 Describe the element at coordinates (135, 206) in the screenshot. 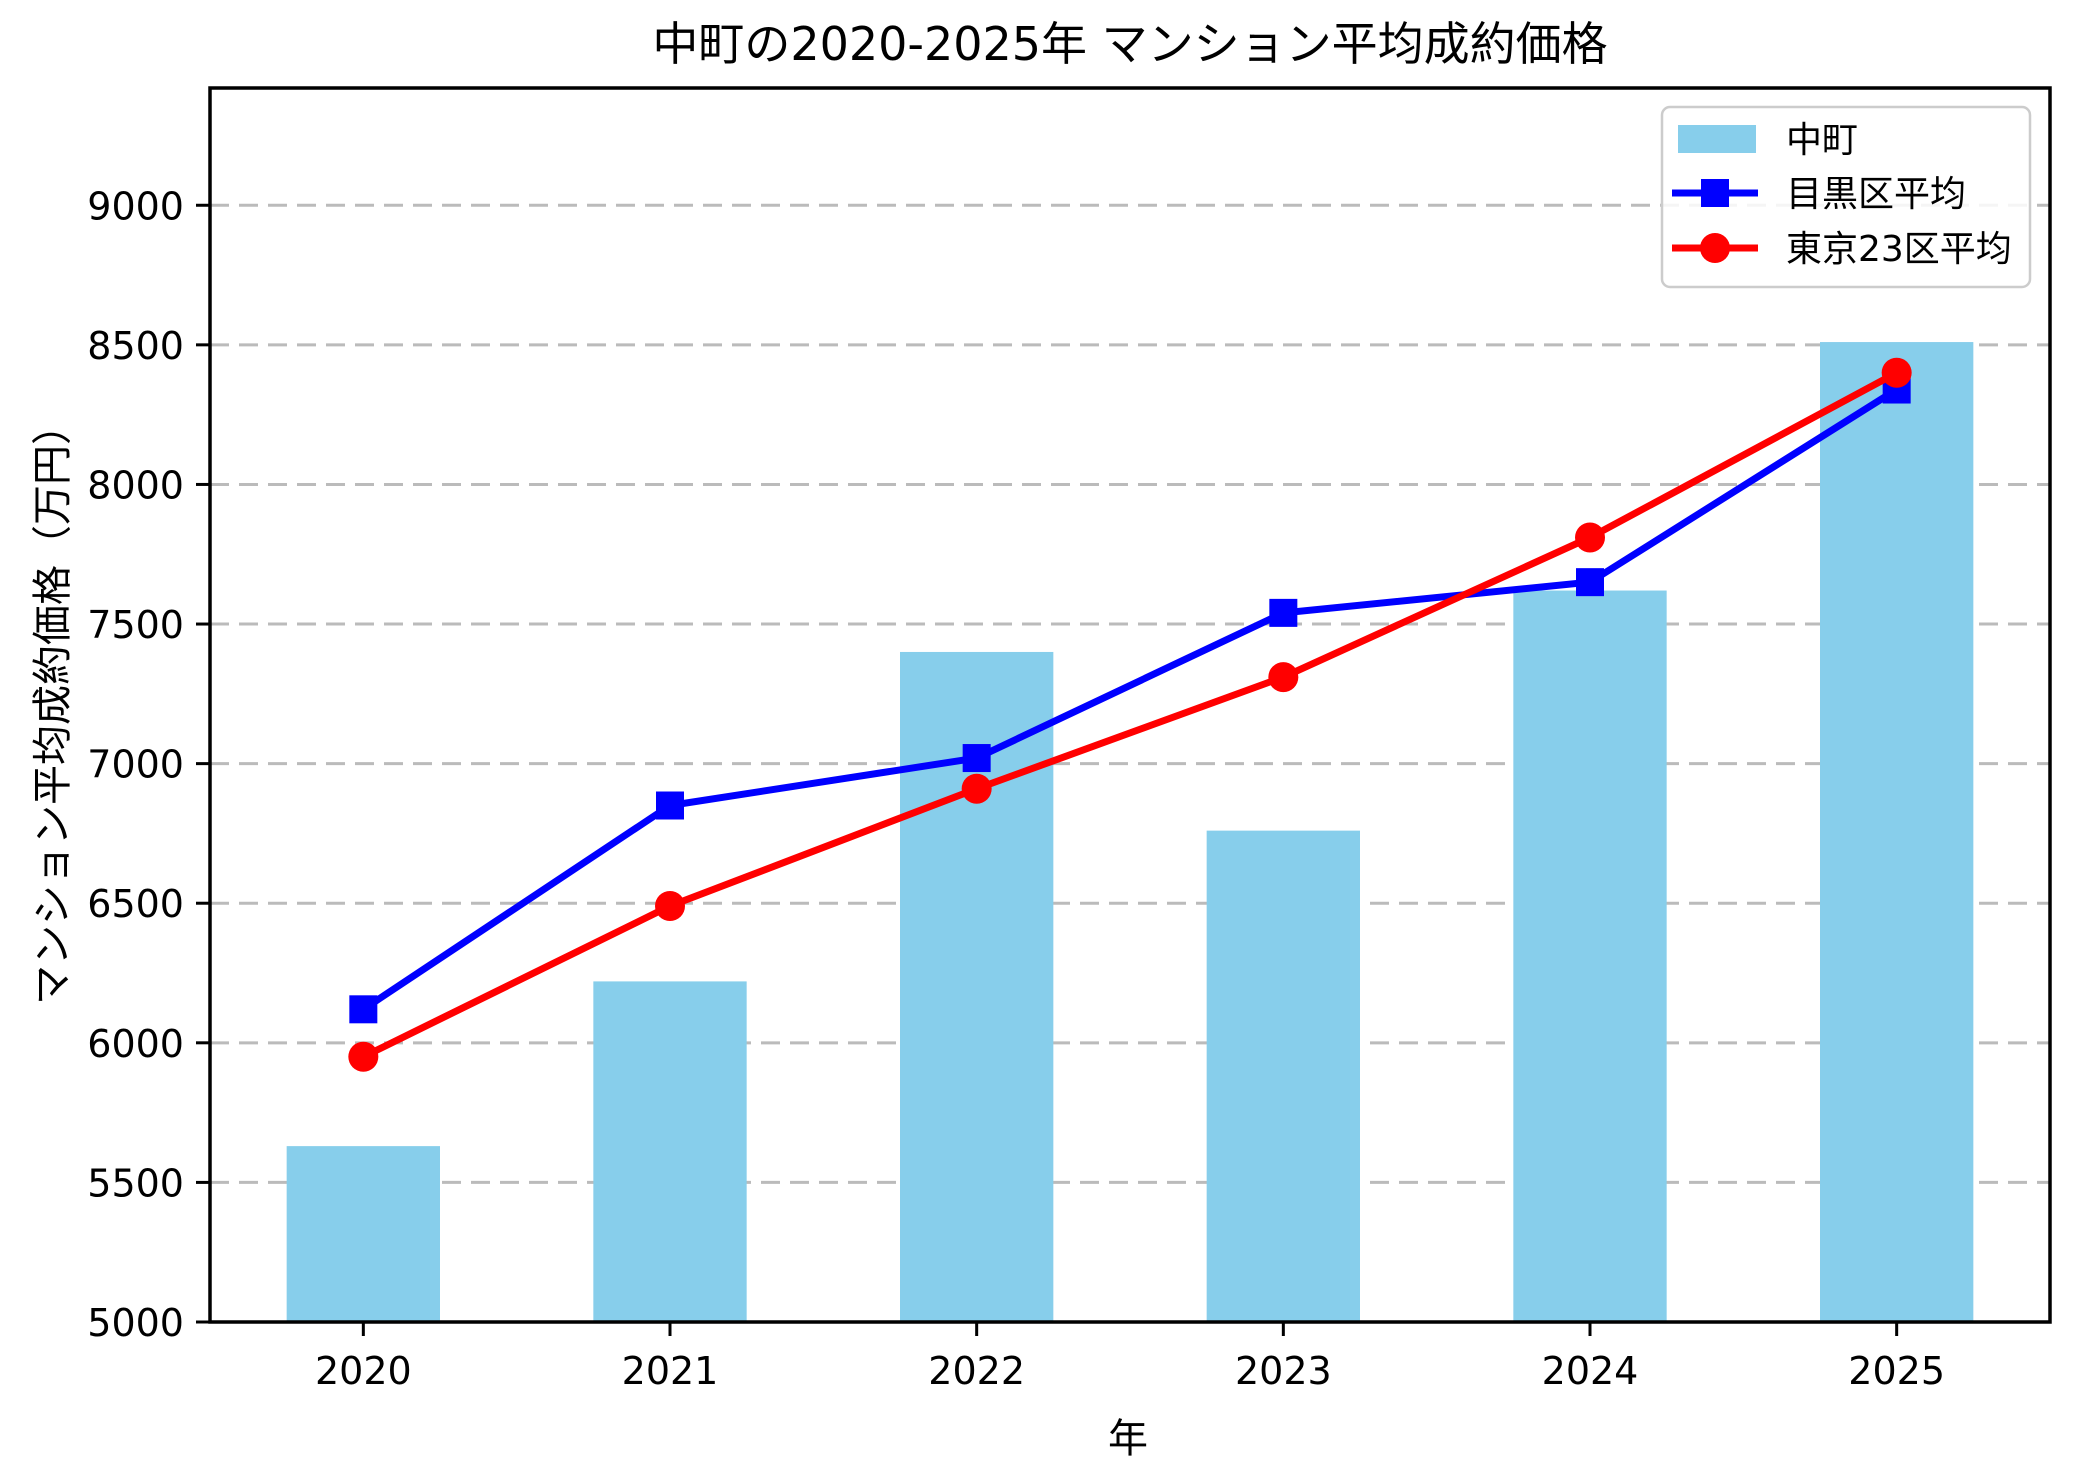

I see `y-tick-label-9000: 9000` at that location.